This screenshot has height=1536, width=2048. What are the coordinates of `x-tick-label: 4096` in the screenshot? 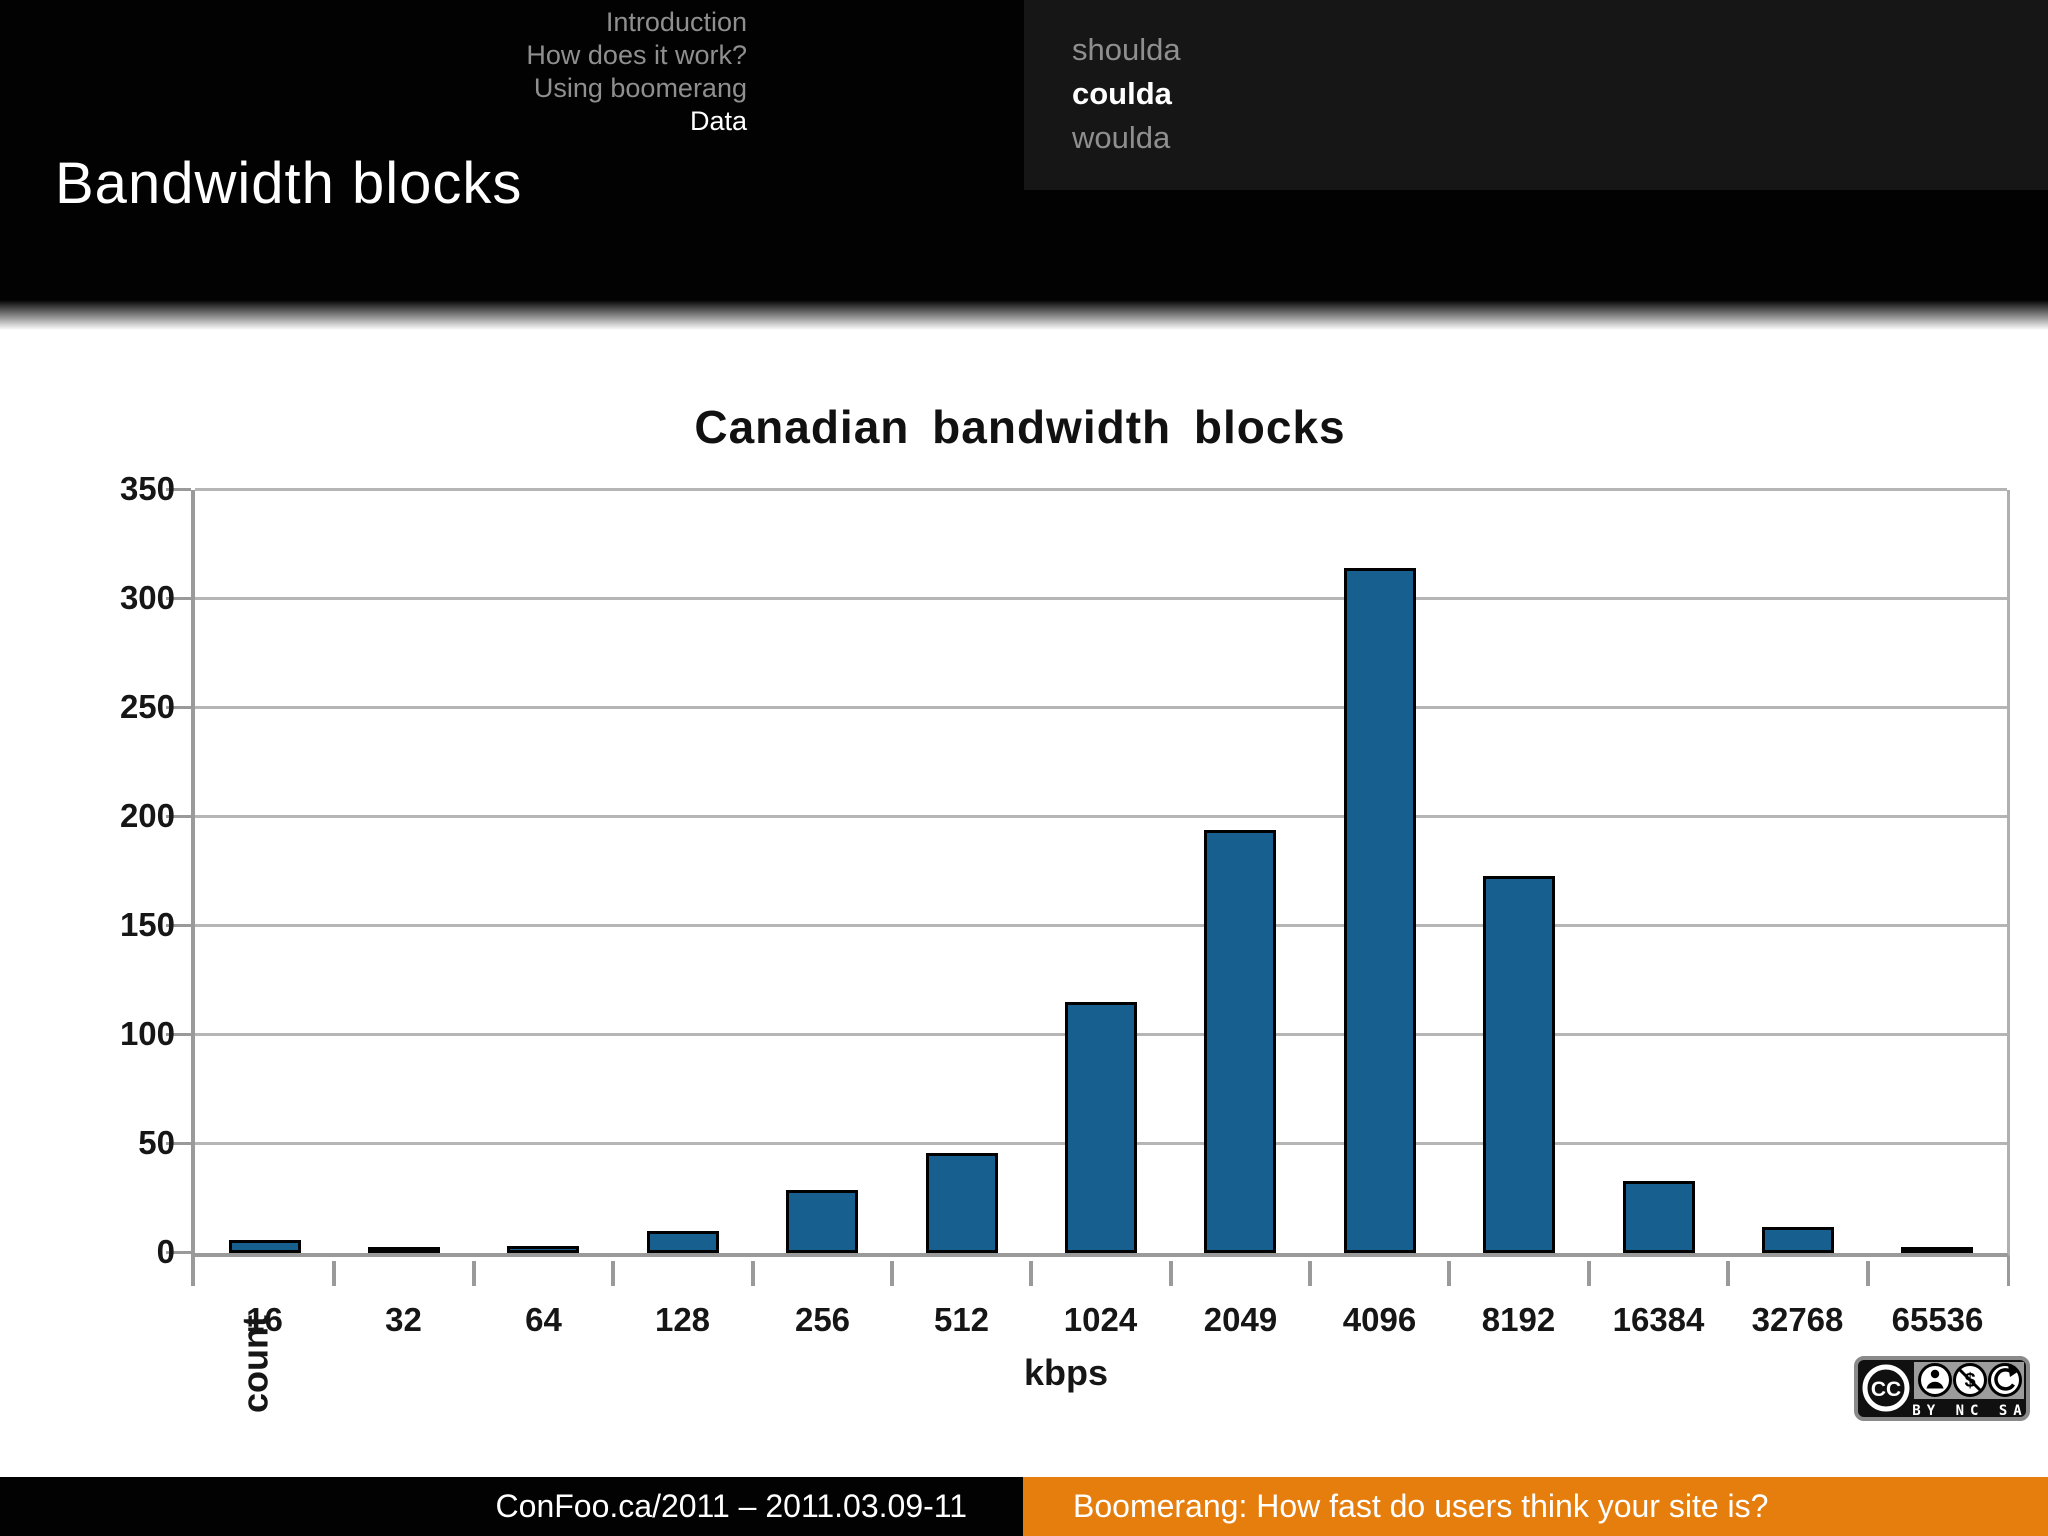 It's located at (1379, 1319).